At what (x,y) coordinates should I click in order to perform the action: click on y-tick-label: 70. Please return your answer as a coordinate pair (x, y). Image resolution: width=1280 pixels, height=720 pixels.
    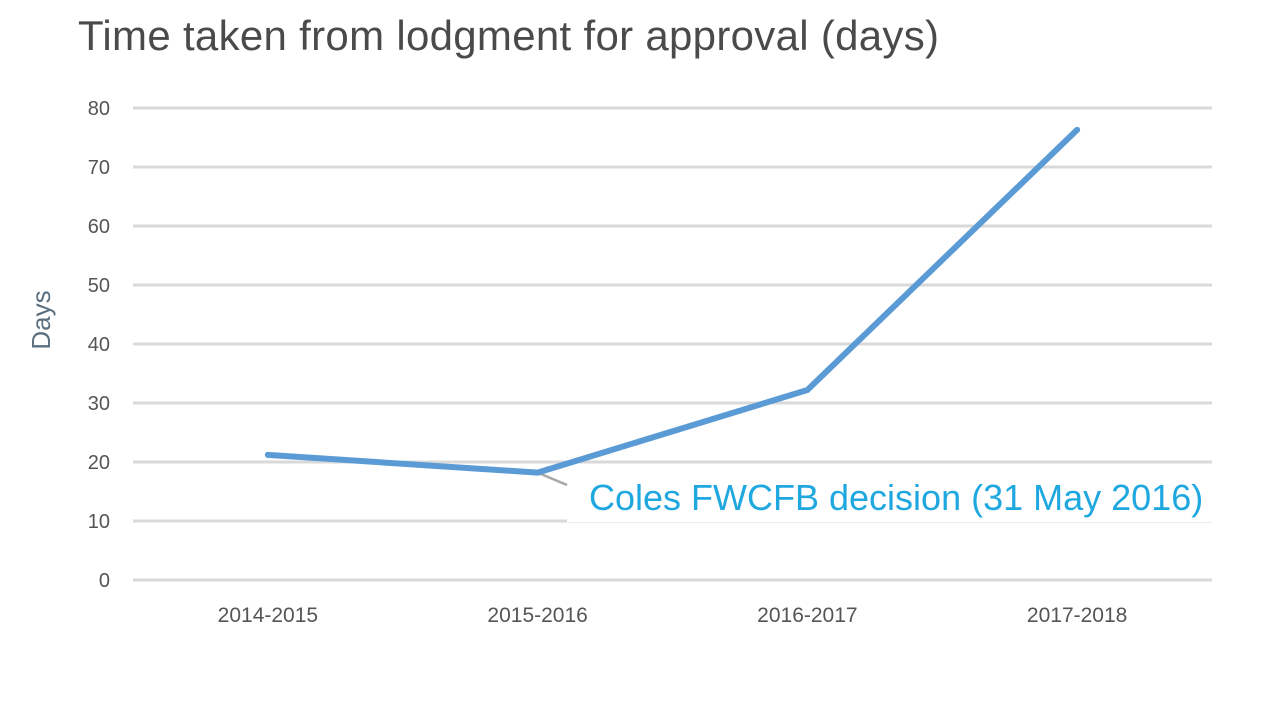
    Looking at the image, I should click on (99, 168).